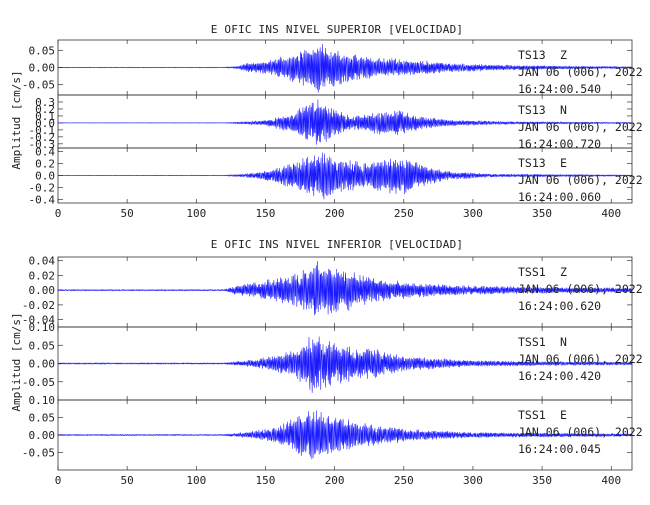 The image size is (650, 505). Describe the element at coordinates (559, 197) in the screenshot. I see `trace-time: 16:24:00.060` at that location.